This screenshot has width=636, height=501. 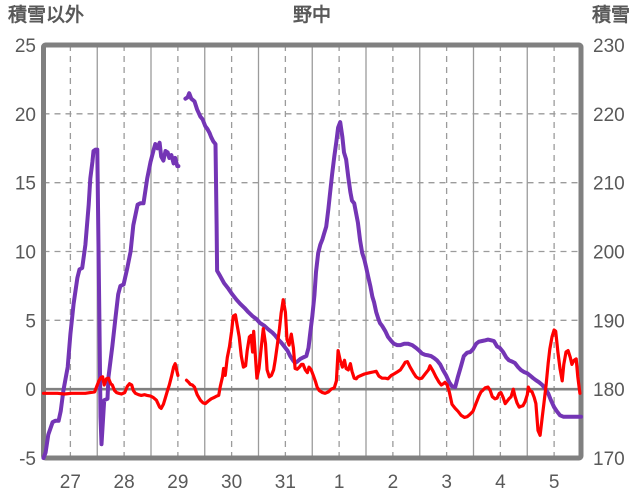 I want to click on right-axis-tick-label: 210, so click(x=609, y=184).